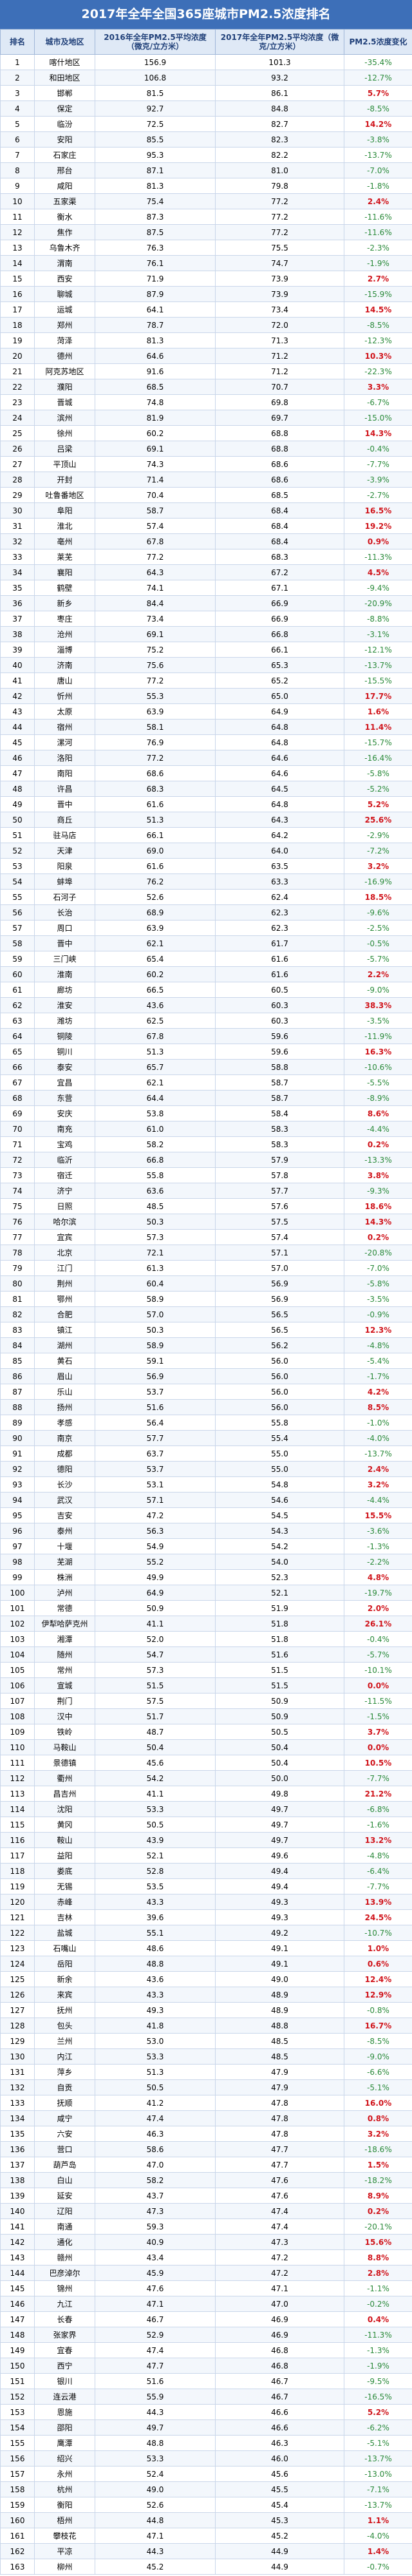 This screenshot has height=2576, width=412. What do you see at coordinates (279, 2458) in the screenshot?
I see `pm25-2017: 46.0` at bounding box center [279, 2458].